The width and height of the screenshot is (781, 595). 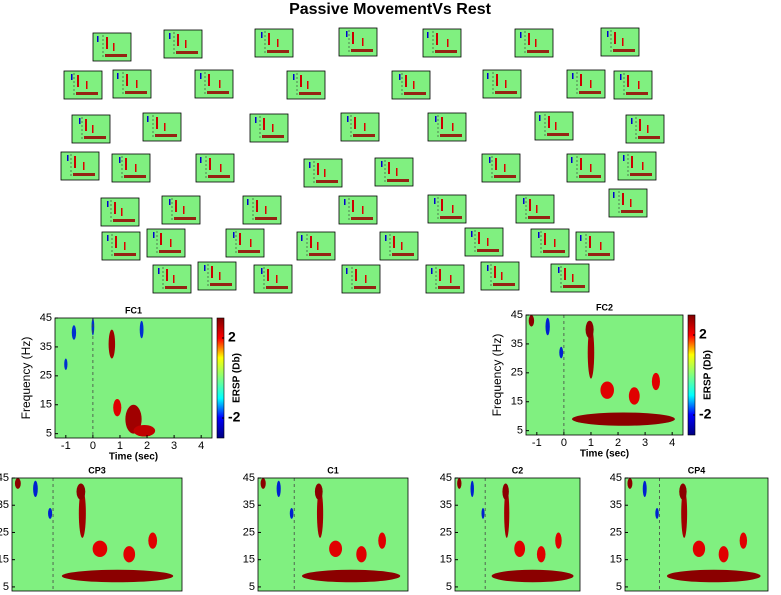 I want to click on y-axis-label: Frequency (Hz), so click(x=26, y=378).